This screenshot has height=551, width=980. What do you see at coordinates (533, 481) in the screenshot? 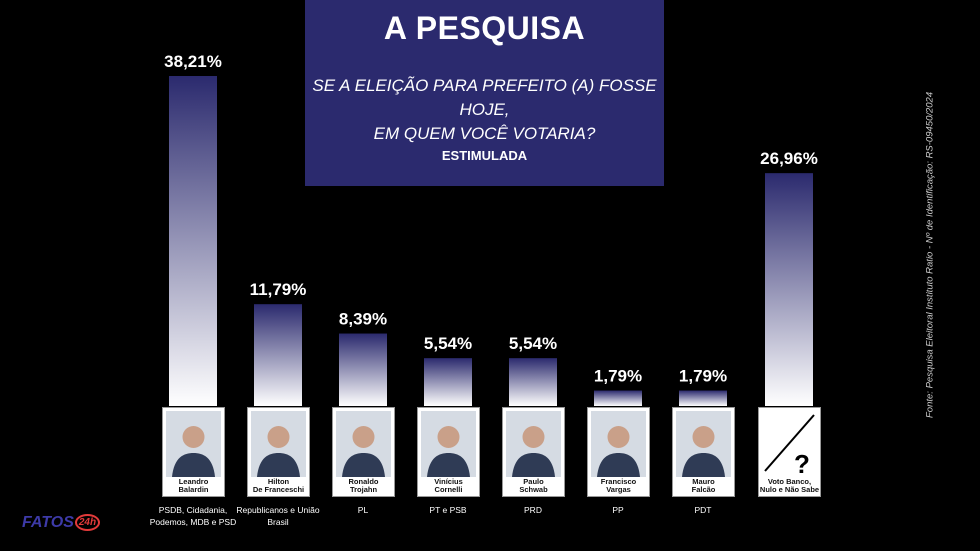
I see `candidate-name-line-1: Paulo` at bounding box center [533, 481].